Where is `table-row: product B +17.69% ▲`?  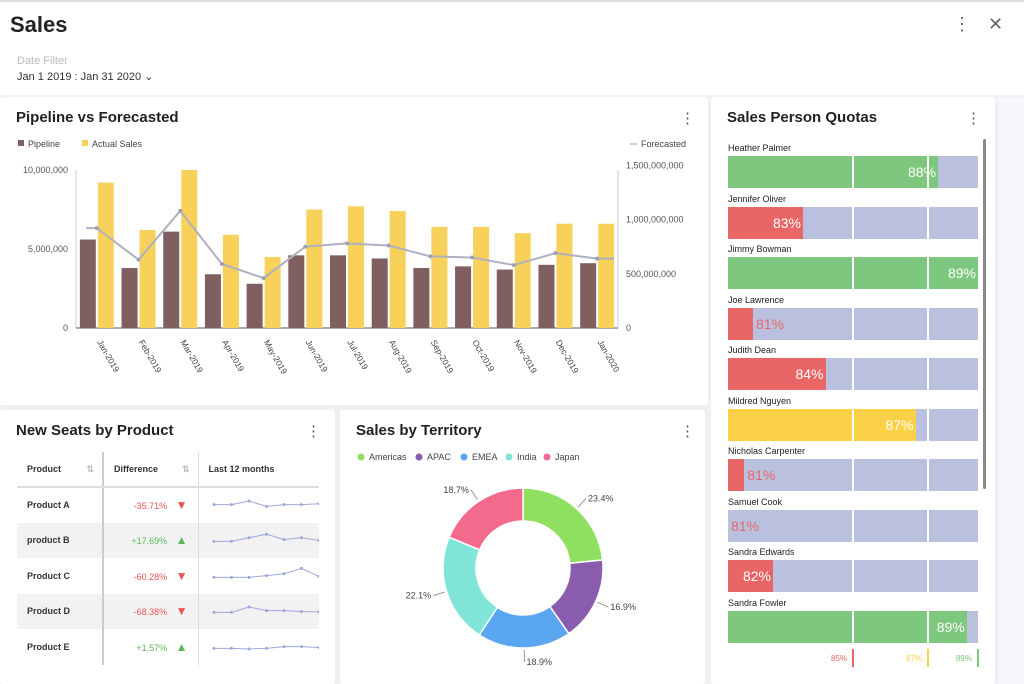 table-row: product B +17.69% ▲ is located at coordinates (168, 540).